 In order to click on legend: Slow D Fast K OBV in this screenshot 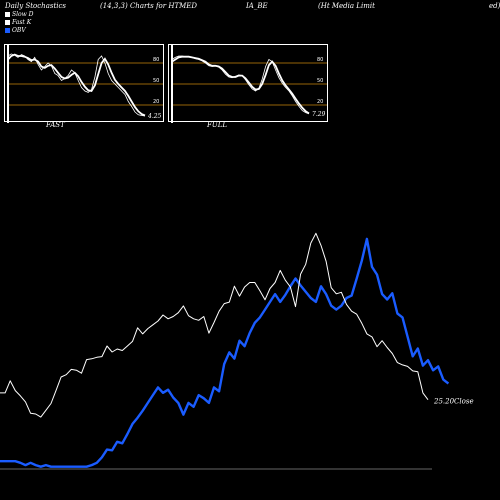, I will do `click(19, 23)`.